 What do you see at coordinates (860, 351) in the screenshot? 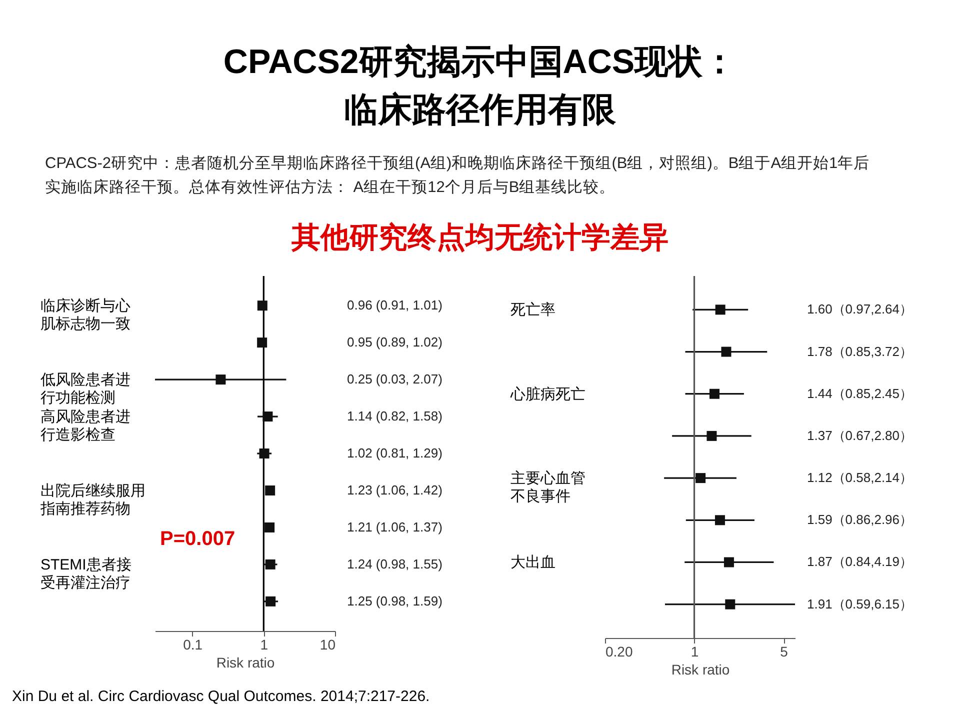
I see `data-label: 1.78（0.85,3.72）` at bounding box center [860, 351].